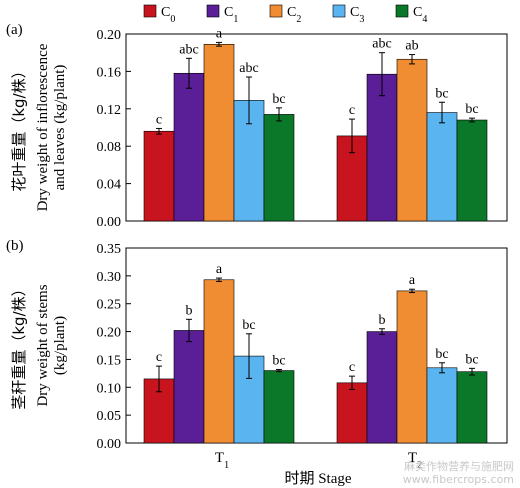 The image size is (520, 488). I want to click on y-tick-label-0.30: 0.30, so click(109, 277).